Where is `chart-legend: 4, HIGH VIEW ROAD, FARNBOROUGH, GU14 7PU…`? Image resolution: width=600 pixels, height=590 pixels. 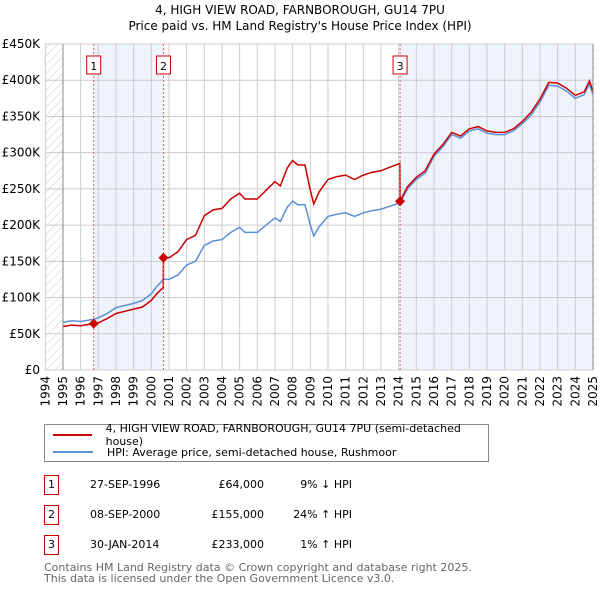
chart-legend: 4, HIGH VIEW ROAD, FARNBOROUGH, GU14 7PU… is located at coordinates (266, 442).